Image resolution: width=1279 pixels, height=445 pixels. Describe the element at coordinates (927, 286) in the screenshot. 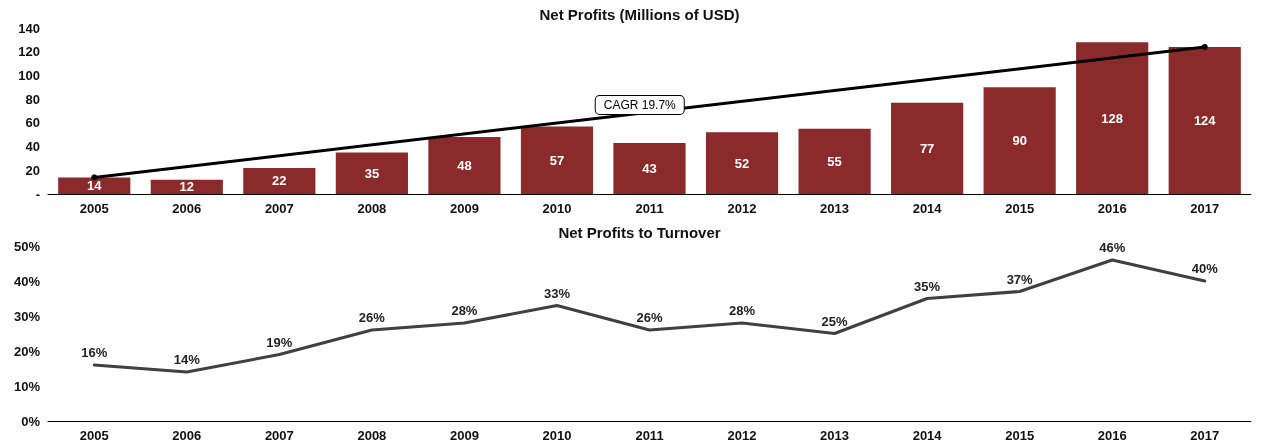

I see `data-label: 35%` at that location.